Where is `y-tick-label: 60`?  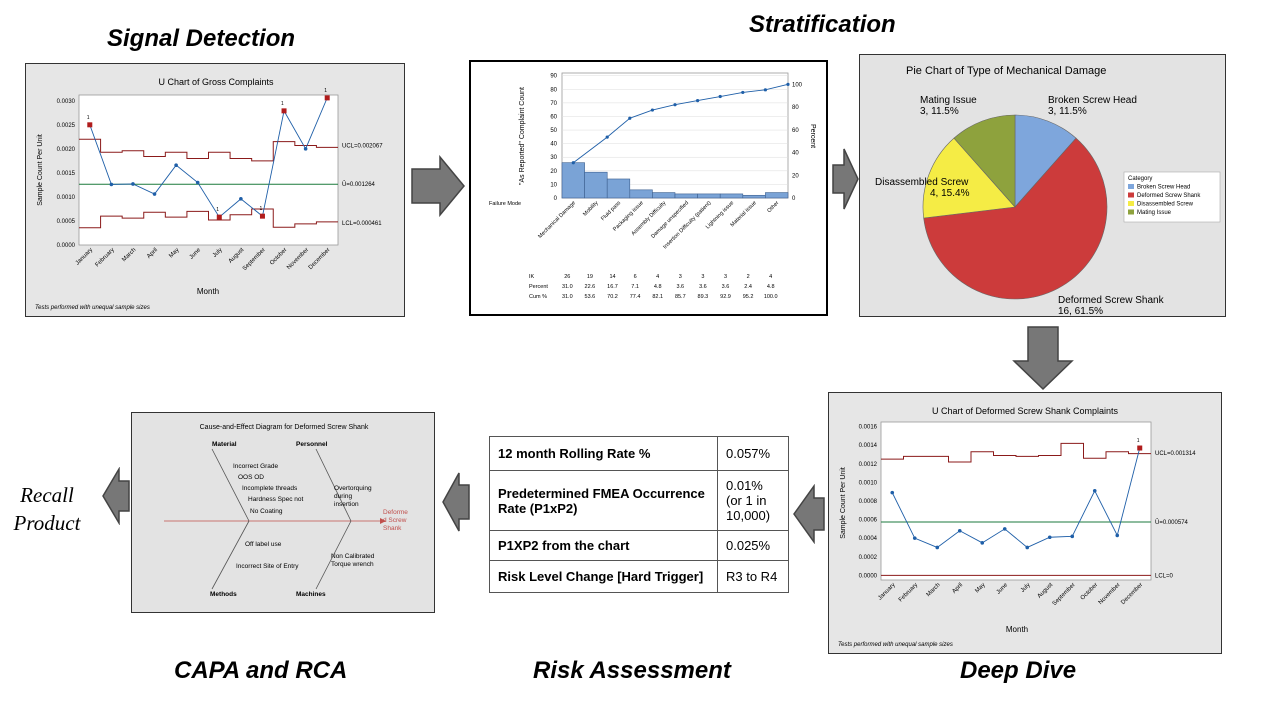
y-tick-label: 60 is located at coordinates (553, 117).